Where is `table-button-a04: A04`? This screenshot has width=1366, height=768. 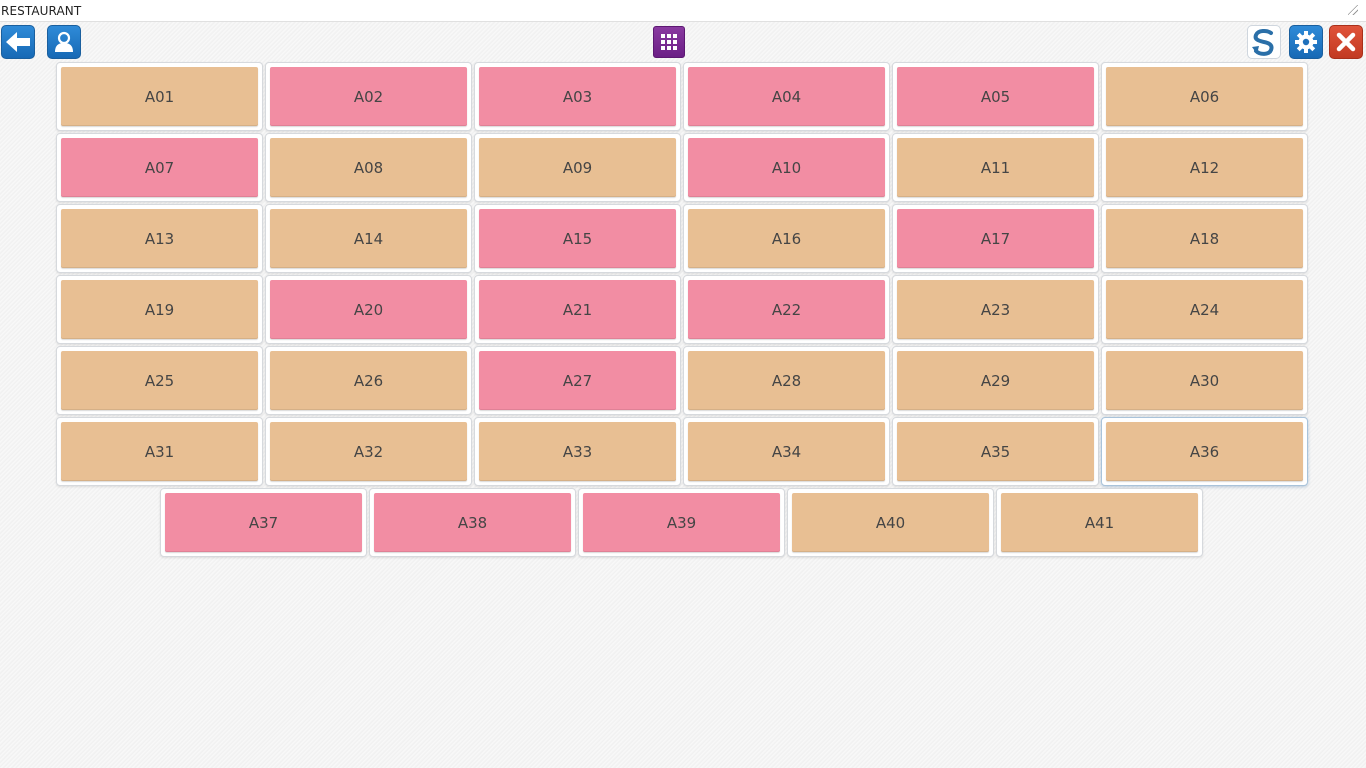
table-button-a04: A04 is located at coordinates (786, 96).